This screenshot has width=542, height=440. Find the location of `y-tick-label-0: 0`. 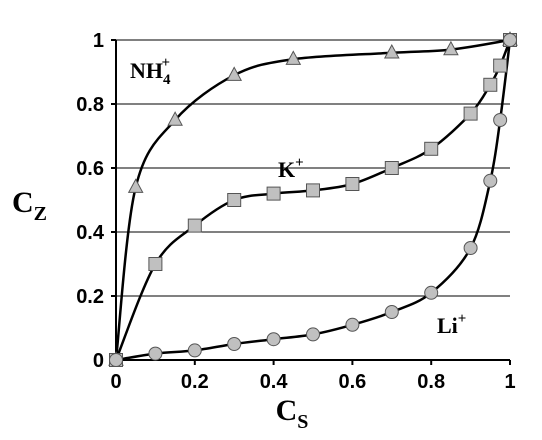

y-tick-label-0: 0 is located at coordinates (98, 361).